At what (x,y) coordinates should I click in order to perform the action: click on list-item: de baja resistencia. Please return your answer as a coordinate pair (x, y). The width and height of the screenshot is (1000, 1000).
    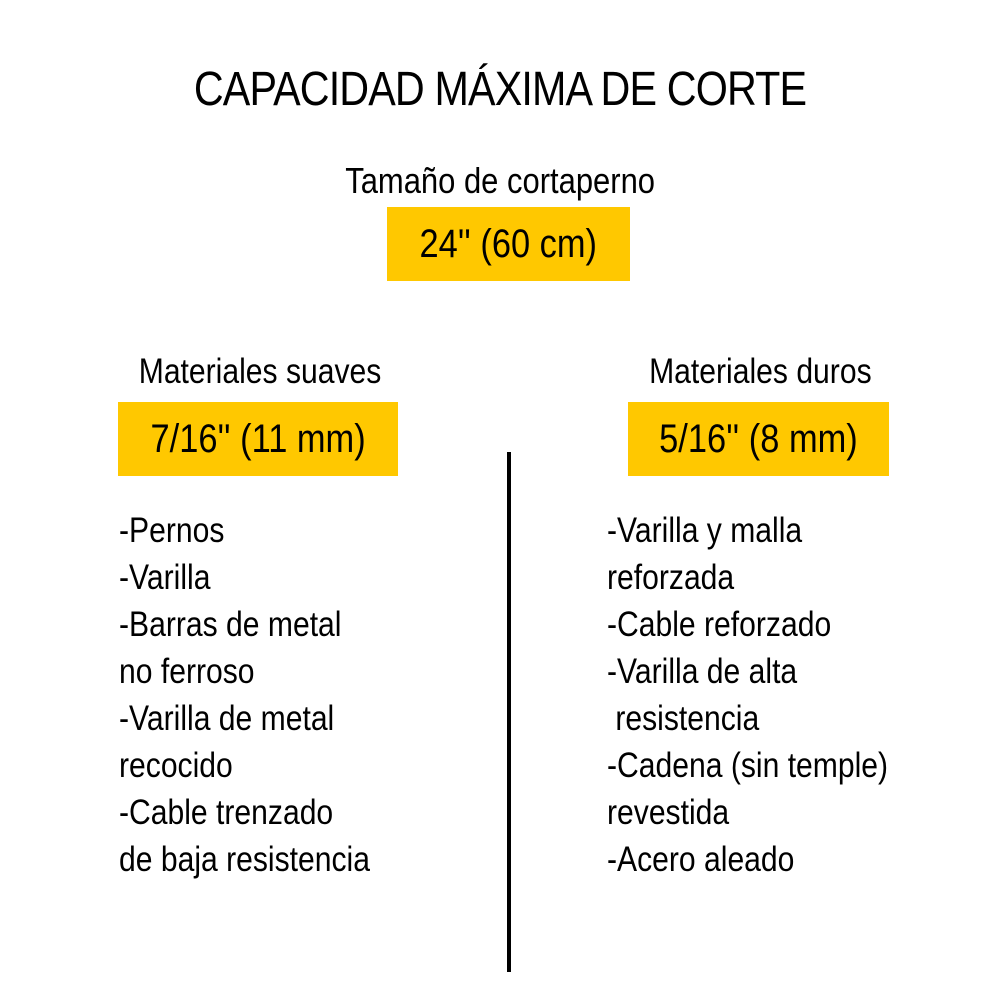
    Looking at the image, I should click on (244, 859).